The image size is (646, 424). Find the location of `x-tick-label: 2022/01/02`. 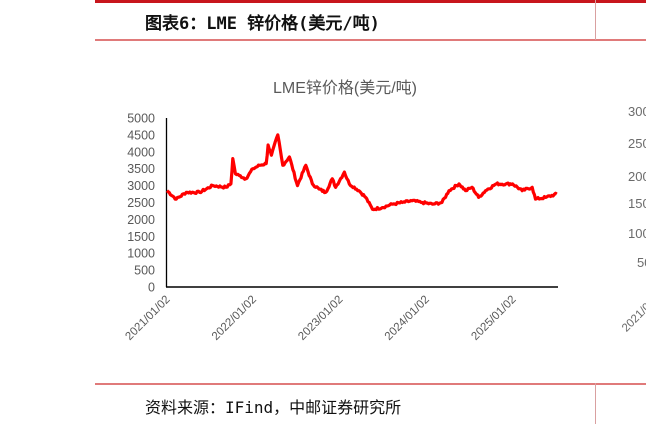

x-tick-label: 2022/01/02 is located at coordinates (234, 318).